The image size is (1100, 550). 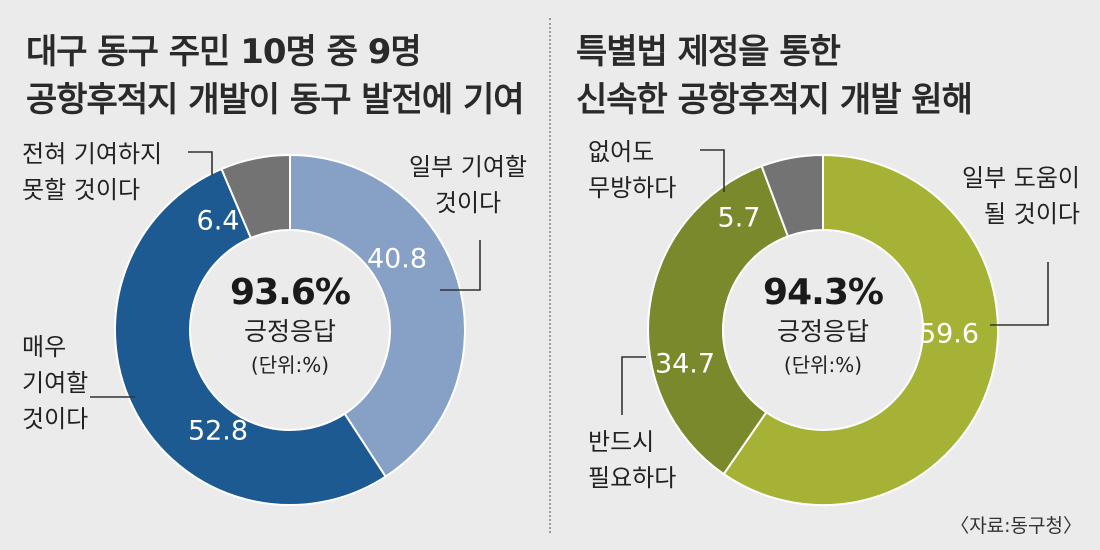 I want to click on slice-category-label: 매우, so click(x=44, y=347).